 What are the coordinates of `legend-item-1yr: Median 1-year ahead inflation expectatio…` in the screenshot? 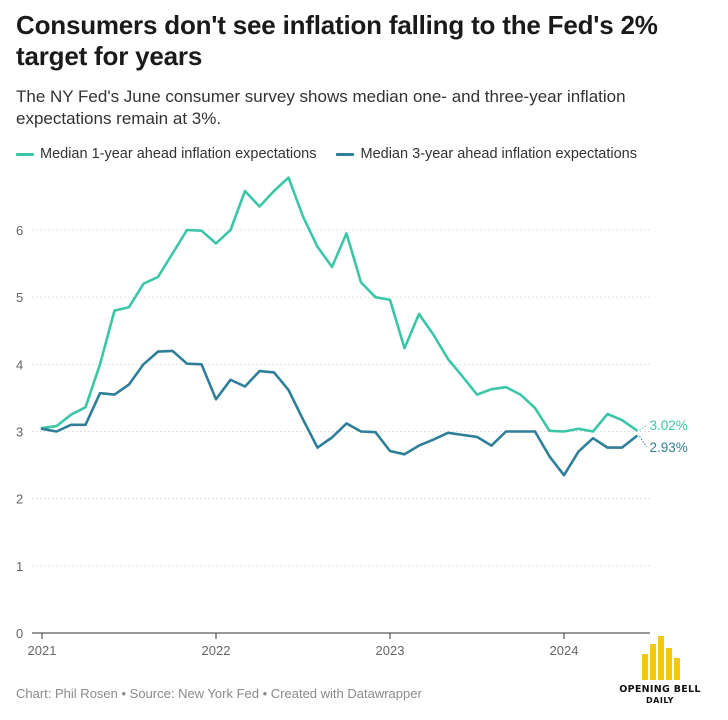 It's located at (166, 154).